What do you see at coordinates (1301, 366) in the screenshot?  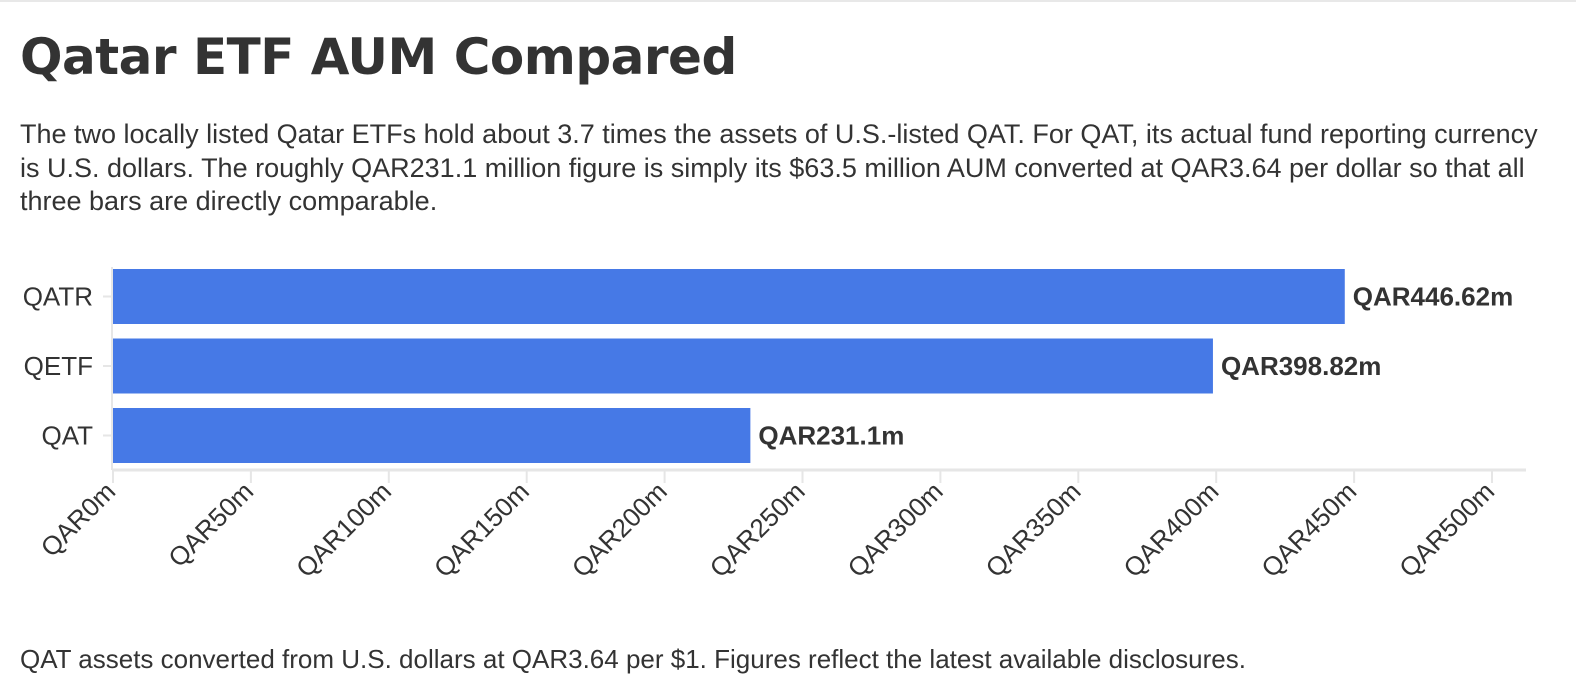 I see `data-label: QAR398.82m` at bounding box center [1301, 366].